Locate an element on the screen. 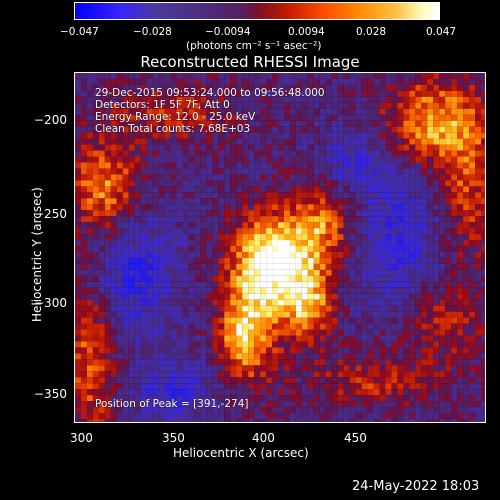 The image size is (500, 500). detectors-text: Detectors: 1F 5F 7F, Att 0 is located at coordinates (162, 105).